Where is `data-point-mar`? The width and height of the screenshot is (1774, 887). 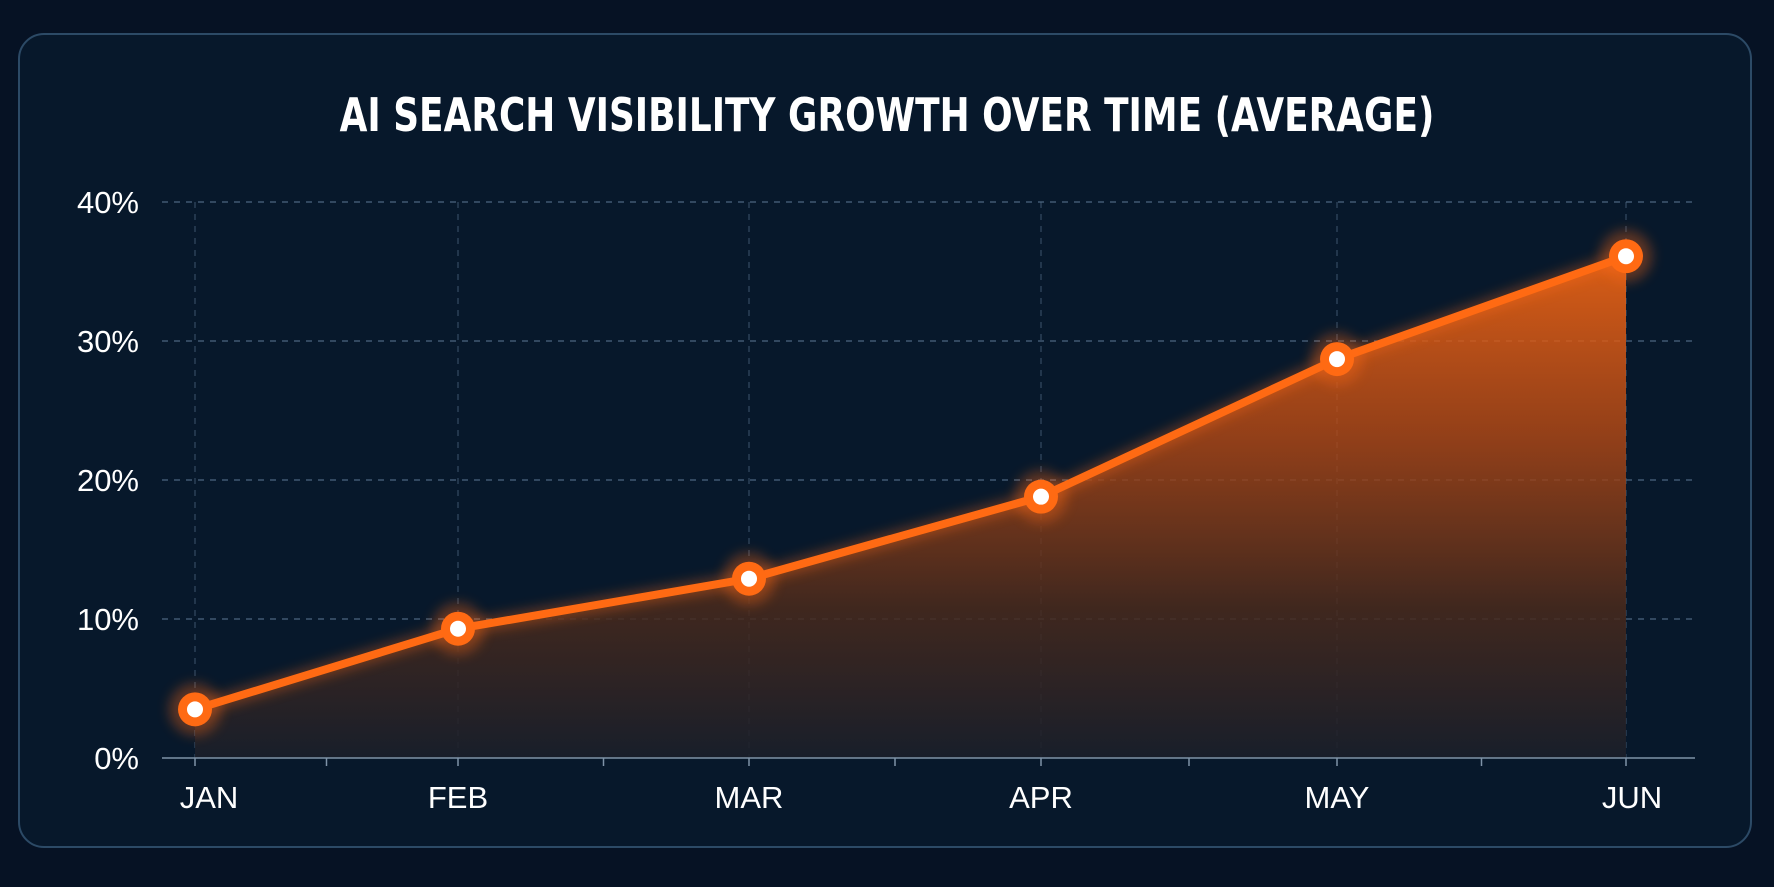 data-point-mar is located at coordinates (749, 578).